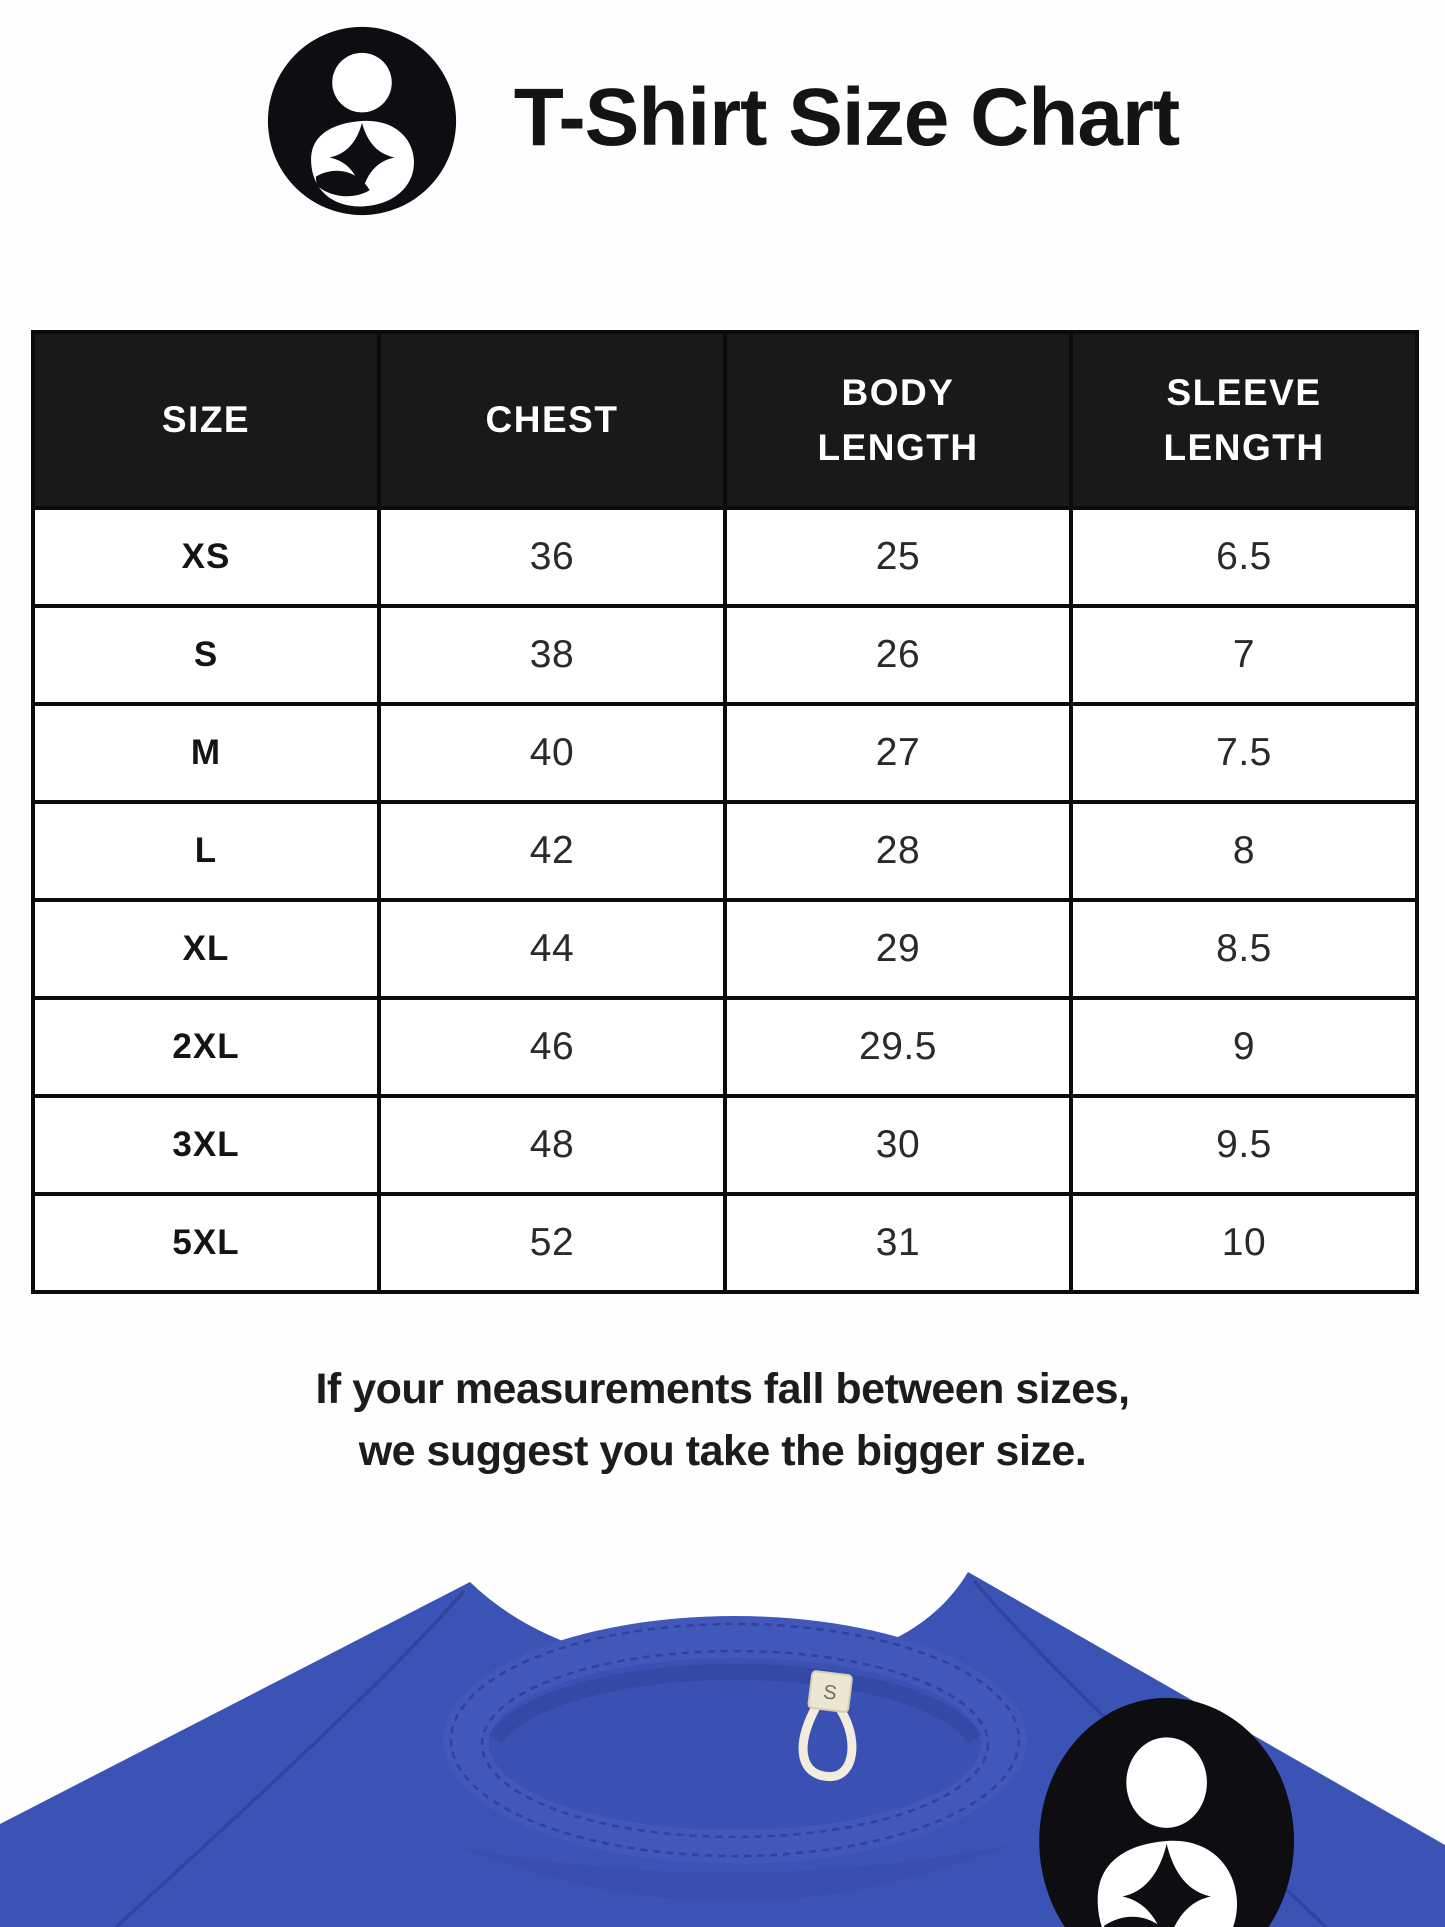 The width and height of the screenshot is (1445, 1927). What do you see at coordinates (552, 851) in the screenshot?
I see `chest-cell: 42` at bounding box center [552, 851].